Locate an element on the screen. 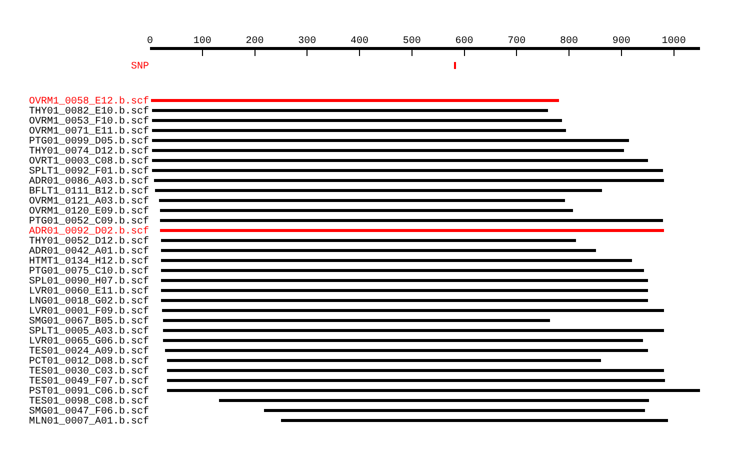 The image size is (750, 470). y-tick-label: TES01_0098_C08.b.scf is located at coordinates (88, 402).